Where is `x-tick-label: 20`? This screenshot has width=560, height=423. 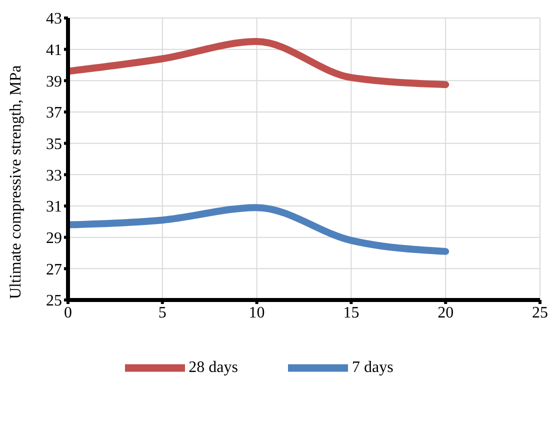 x-tick-label: 20 is located at coordinates (446, 313).